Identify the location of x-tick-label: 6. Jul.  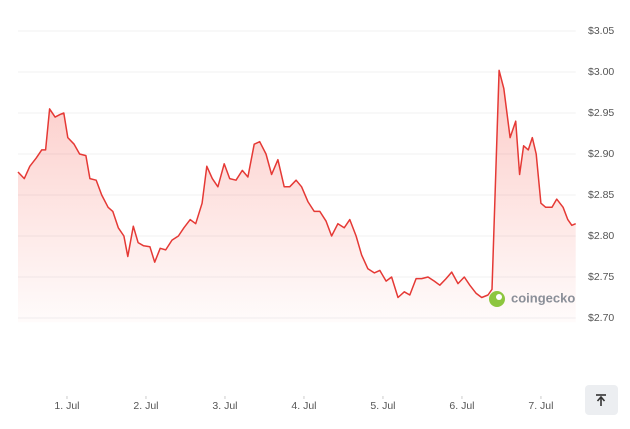
(461, 406).